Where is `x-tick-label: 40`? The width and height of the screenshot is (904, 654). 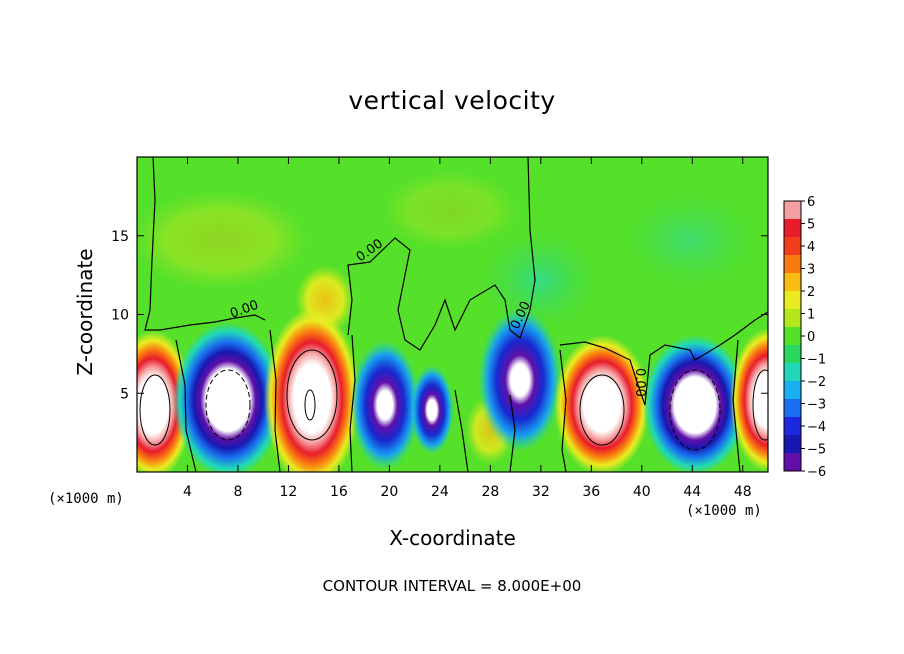 x-tick-label: 40 is located at coordinates (642, 492).